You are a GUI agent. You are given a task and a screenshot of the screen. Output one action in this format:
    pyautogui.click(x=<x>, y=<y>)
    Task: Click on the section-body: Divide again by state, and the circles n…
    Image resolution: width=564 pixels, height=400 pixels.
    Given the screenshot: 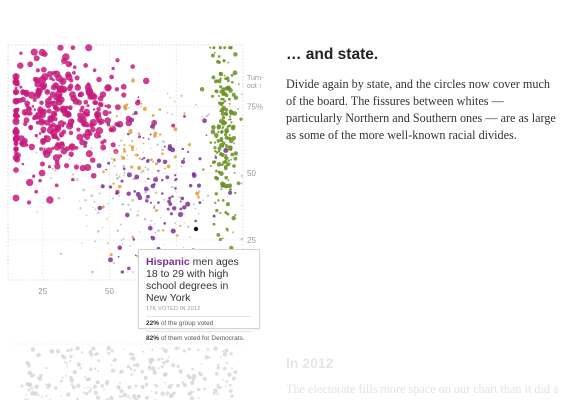 What is the action you would take?
    pyautogui.click(x=421, y=109)
    